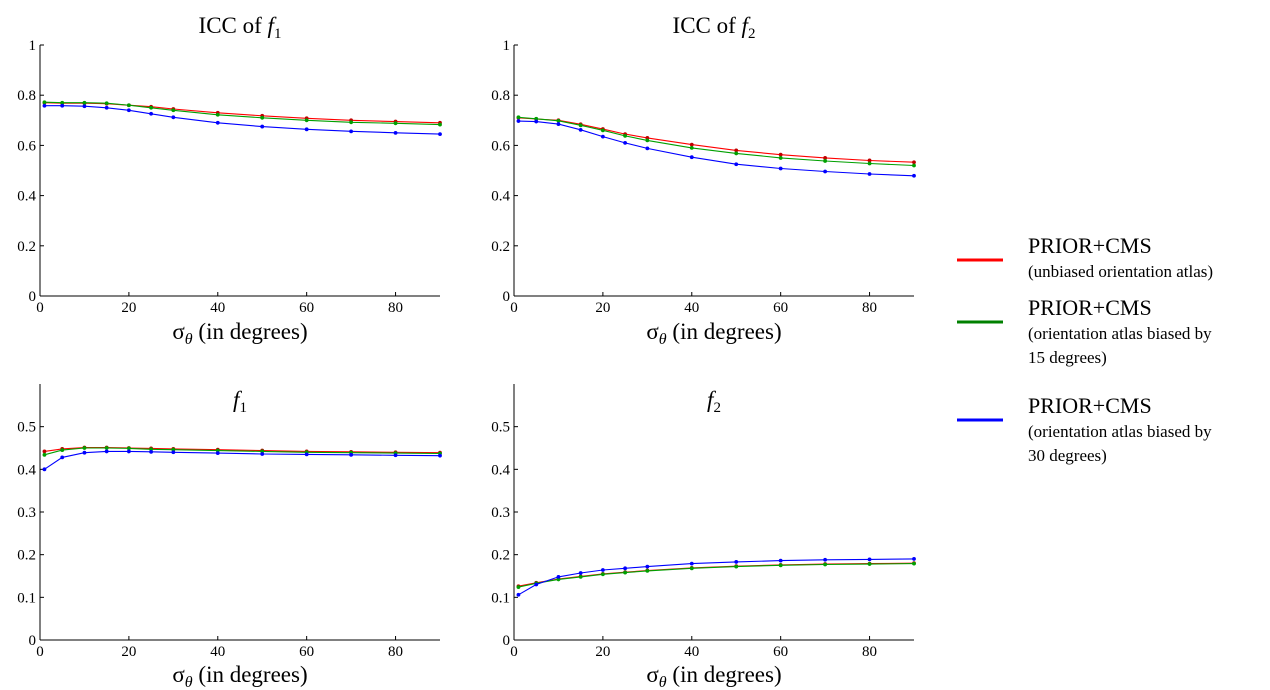 The width and height of the screenshot is (1270, 690). I want to click on y-tick-label: 0.6, so click(500, 146).